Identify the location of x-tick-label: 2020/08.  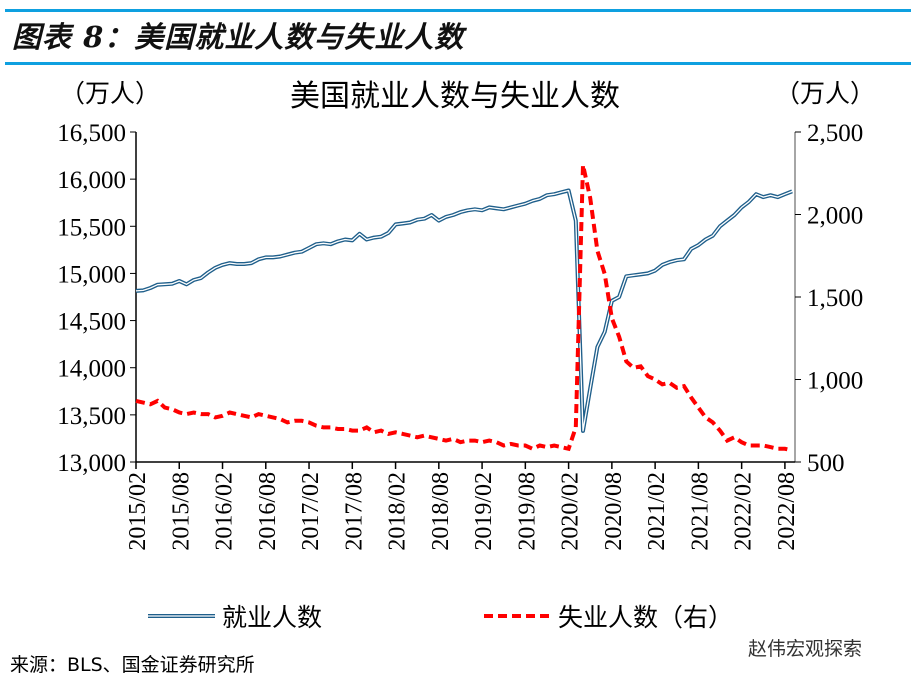
(614, 511).